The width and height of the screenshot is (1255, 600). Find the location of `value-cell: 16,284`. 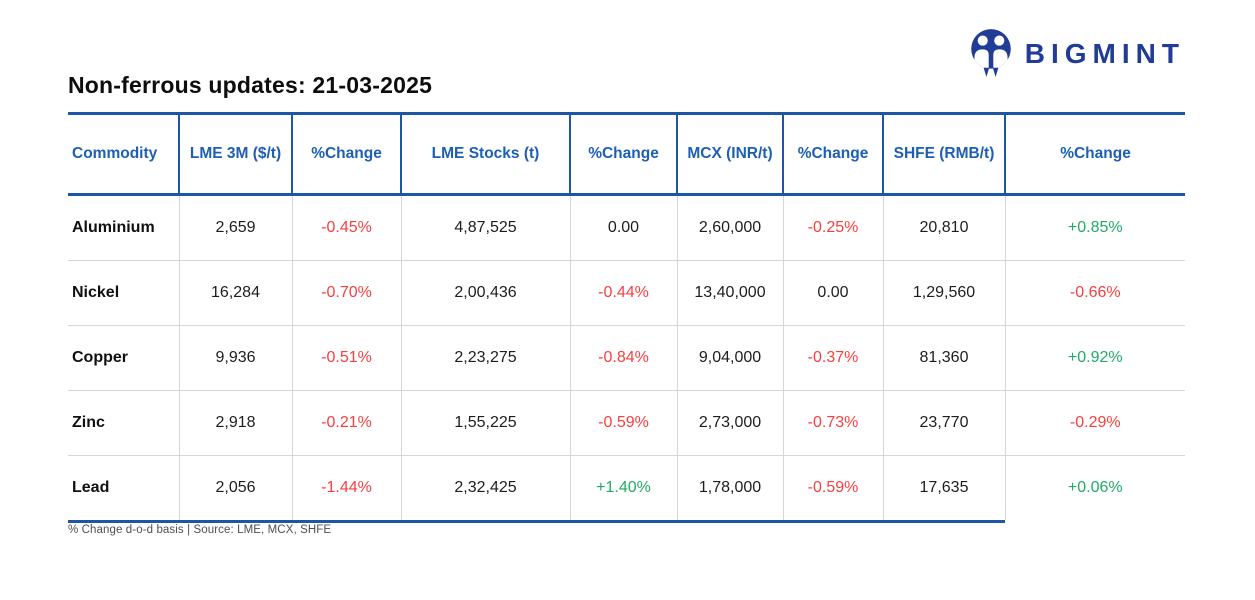

value-cell: 16,284 is located at coordinates (235, 293).